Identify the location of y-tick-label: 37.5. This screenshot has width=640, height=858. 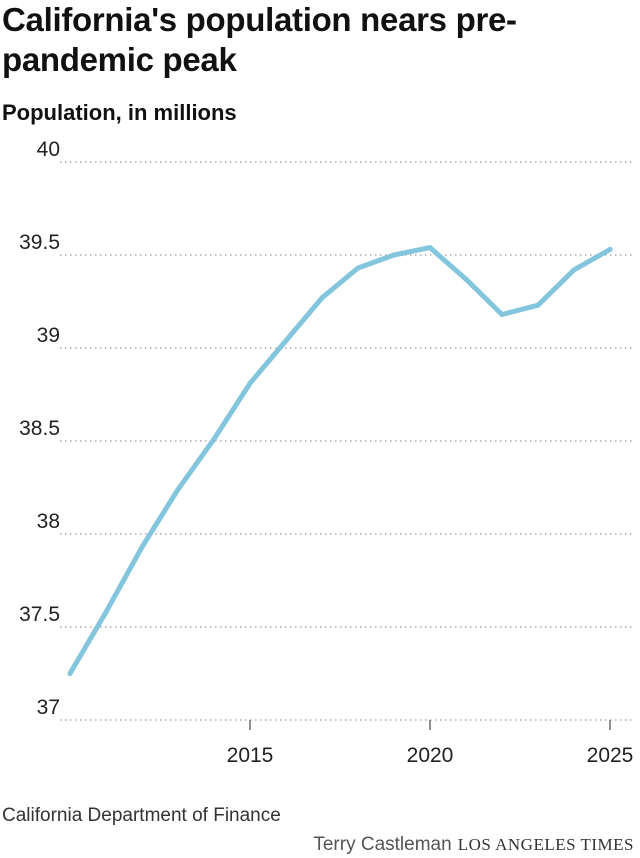
(39, 614).